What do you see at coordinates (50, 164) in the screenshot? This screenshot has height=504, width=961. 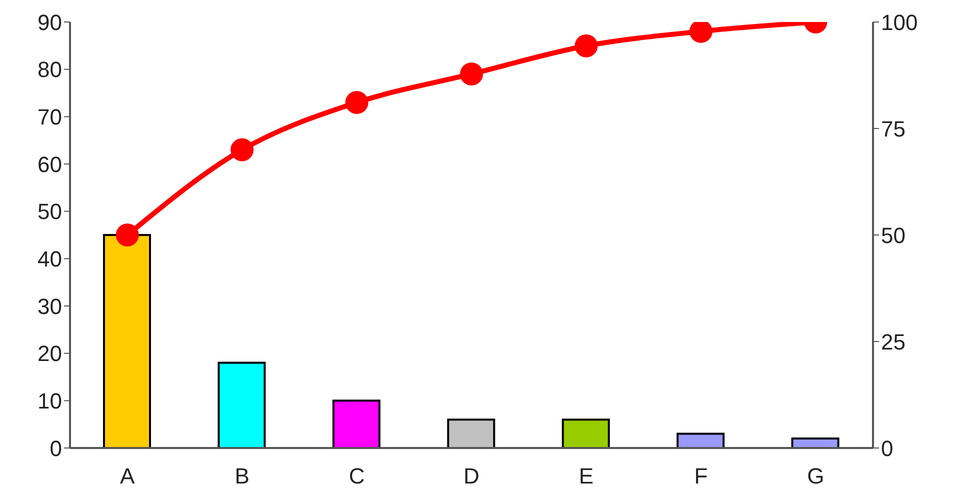 I see `y-tick-label: 60` at bounding box center [50, 164].